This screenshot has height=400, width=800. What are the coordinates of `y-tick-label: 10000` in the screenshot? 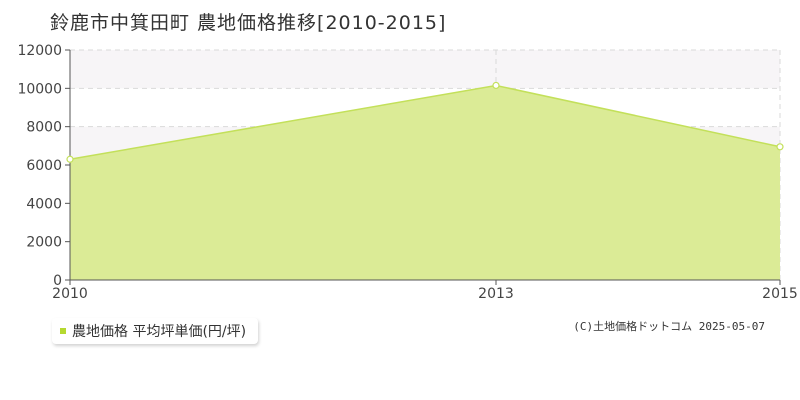 It's located at (39, 89).